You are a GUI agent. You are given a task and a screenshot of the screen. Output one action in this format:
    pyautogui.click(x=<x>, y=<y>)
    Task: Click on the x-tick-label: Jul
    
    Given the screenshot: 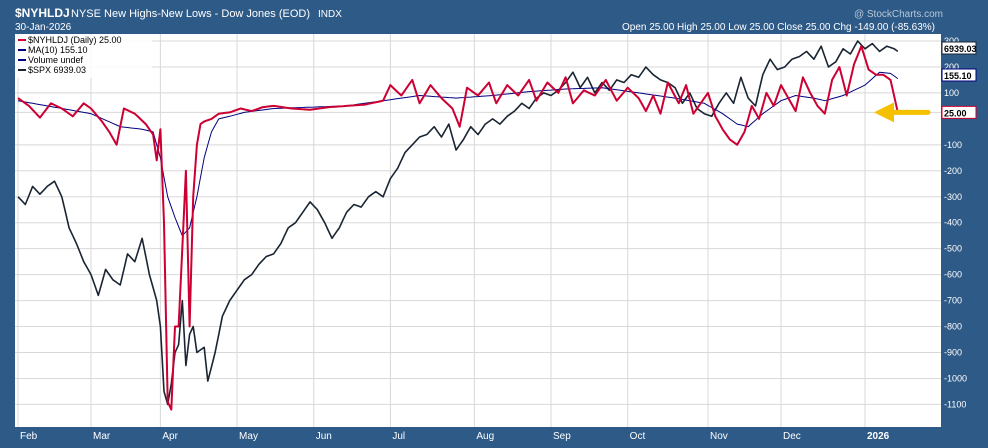 What is the action you would take?
    pyautogui.click(x=398, y=436)
    